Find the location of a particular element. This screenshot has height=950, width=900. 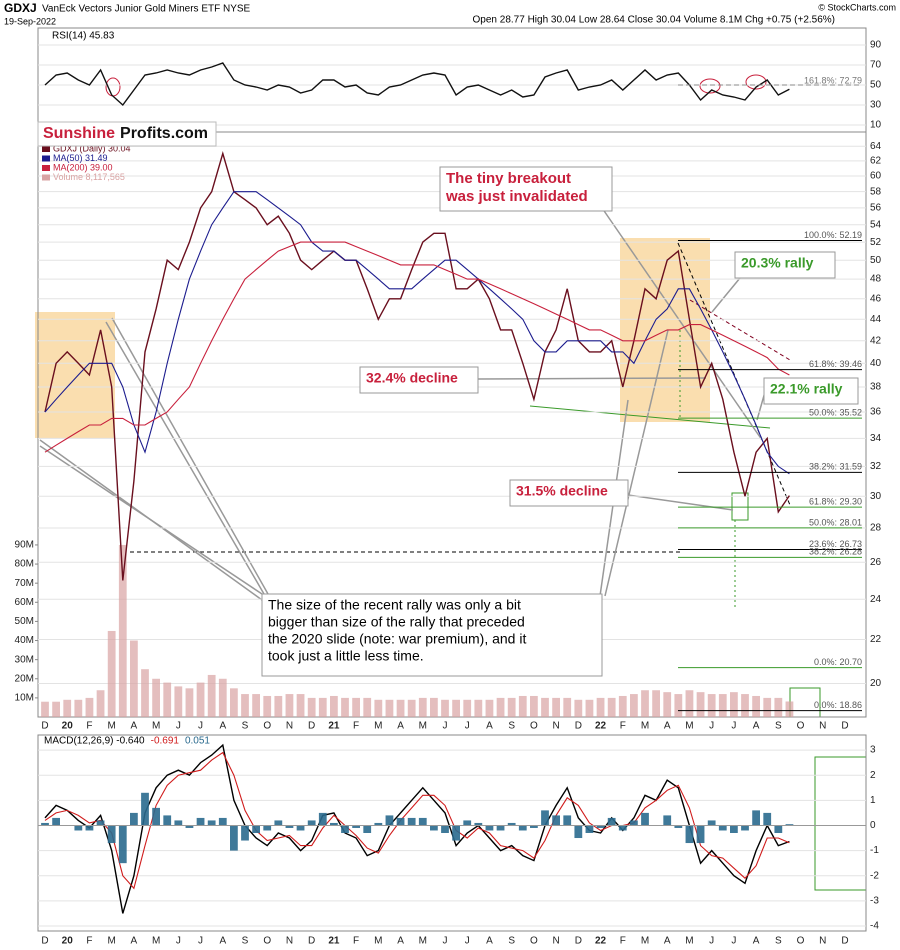

y-tick-label: 62 is located at coordinates (876, 161).